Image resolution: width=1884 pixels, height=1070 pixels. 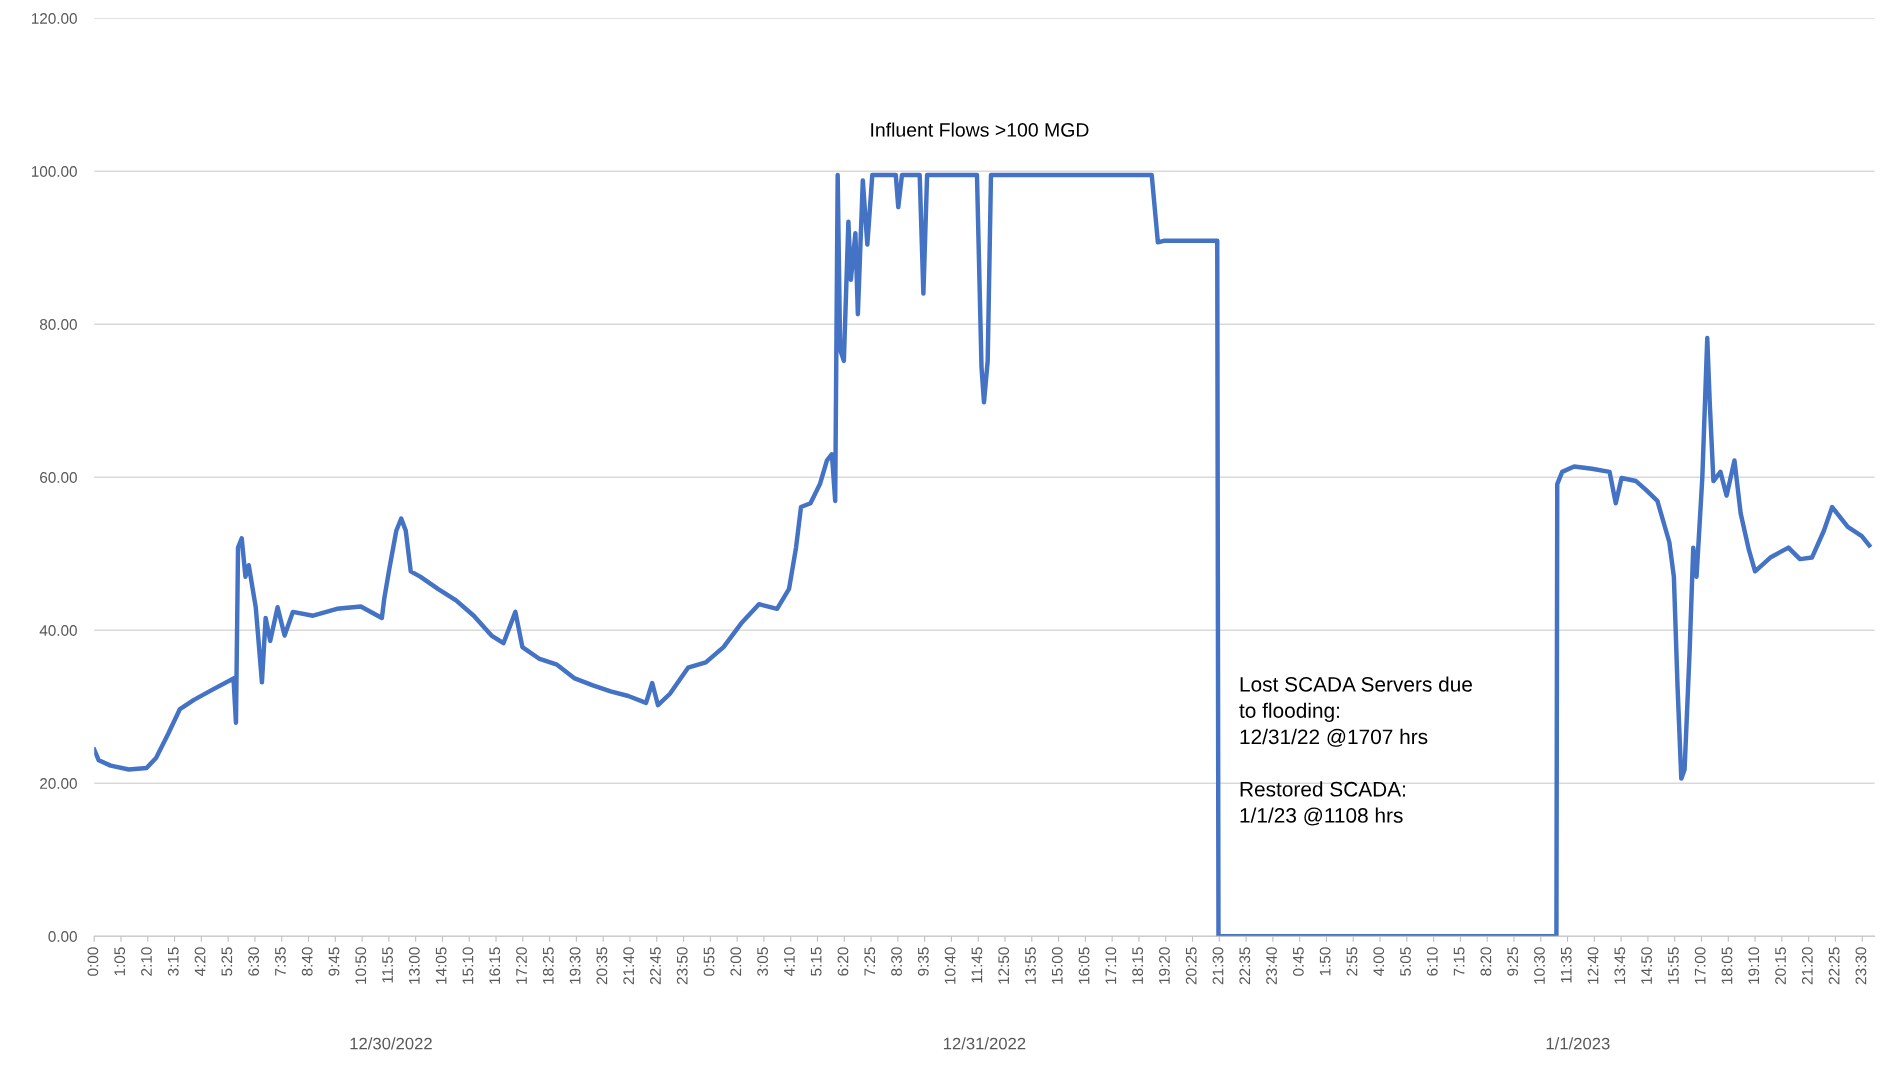 What do you see at coordinates (548, 965) in the screenshot?
I see `x-tick-label: 18:25` at bounding box center [548, 965].